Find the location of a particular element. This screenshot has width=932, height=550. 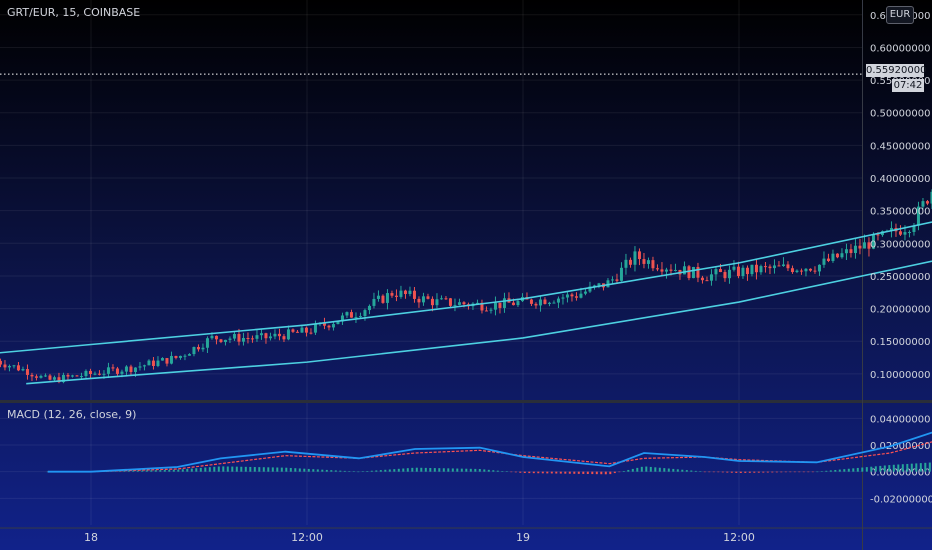

price-tick-label: 0.40000000 is located at coordinates (900, 179).